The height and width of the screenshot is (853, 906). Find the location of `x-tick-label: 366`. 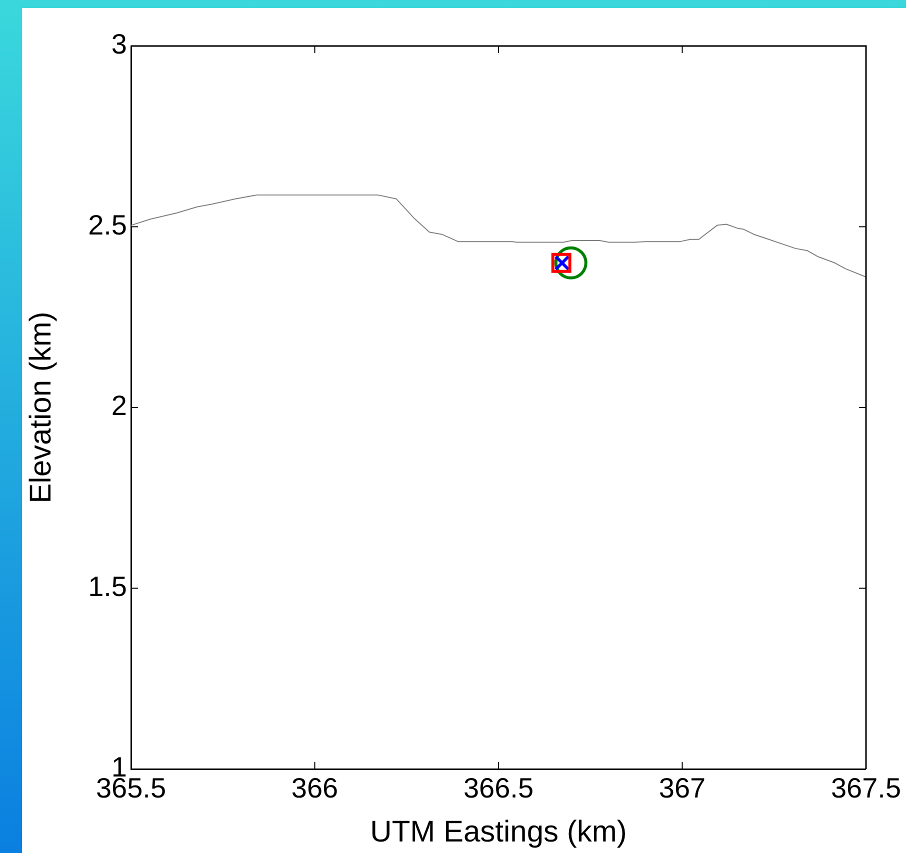

x-tick-label: 366 is located at coordinates (314, 788).